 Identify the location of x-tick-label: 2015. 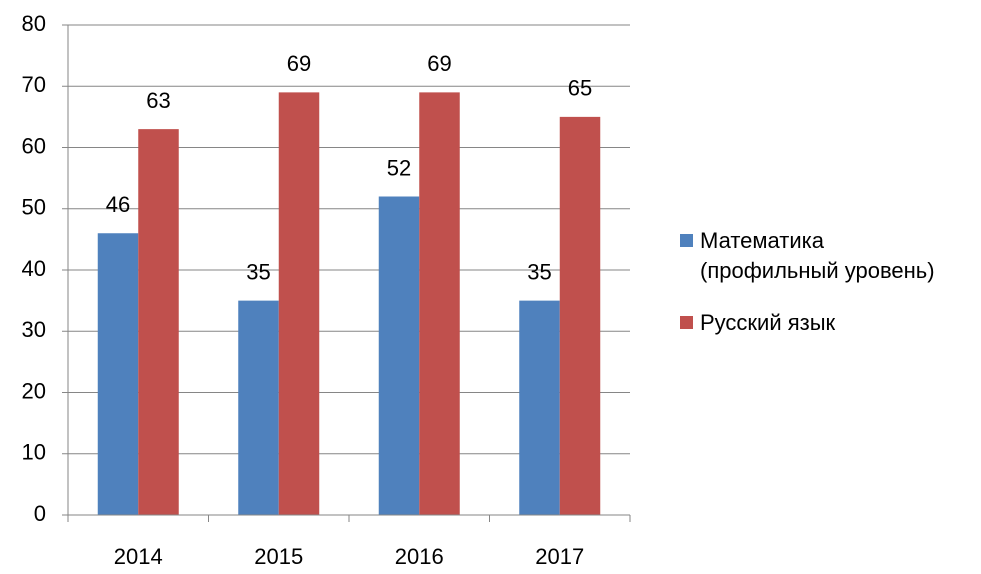
(278, 556).